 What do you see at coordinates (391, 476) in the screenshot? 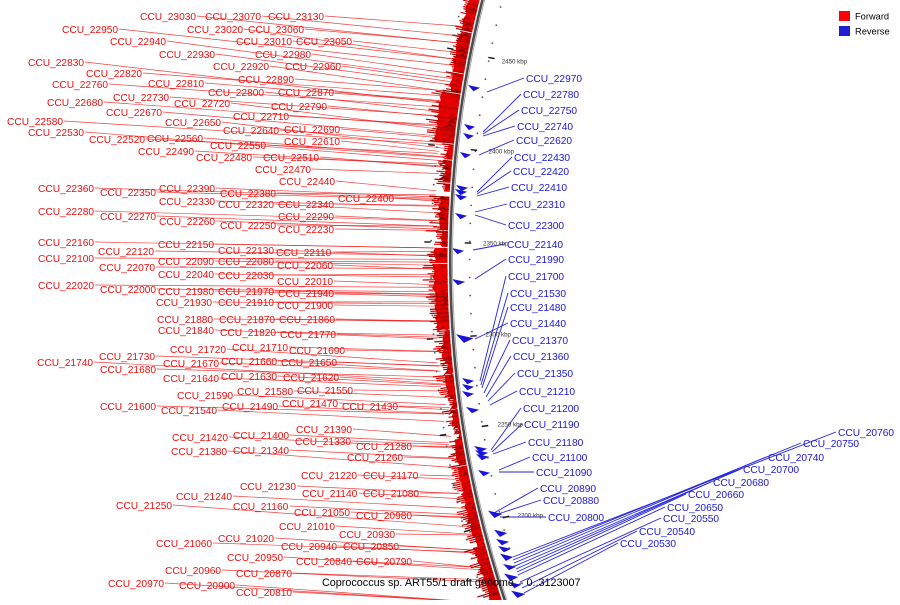
I see `svg-text: CCU_21170` at bounding box center [391, 476].